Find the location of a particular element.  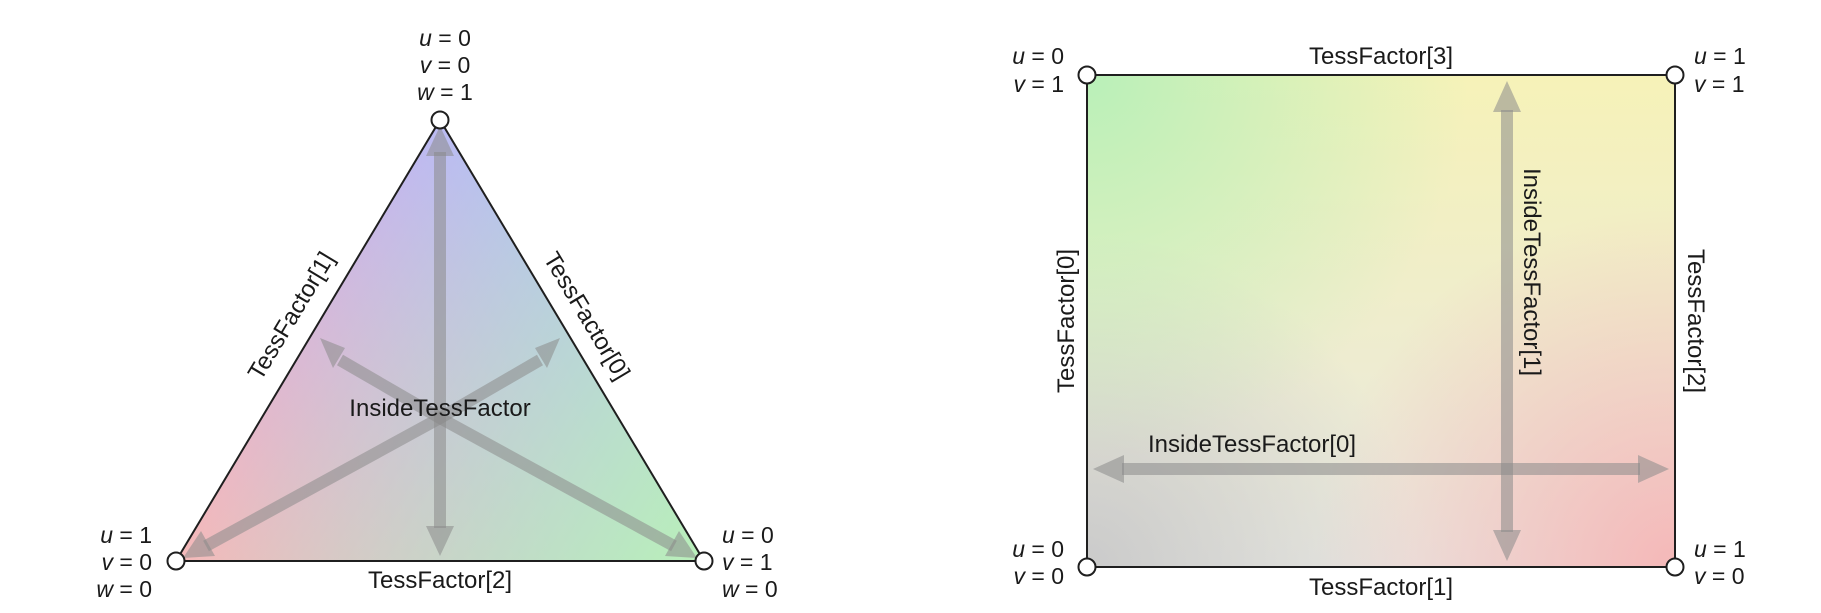

arrow-head-right-edge is located at coordinates (547, 353).